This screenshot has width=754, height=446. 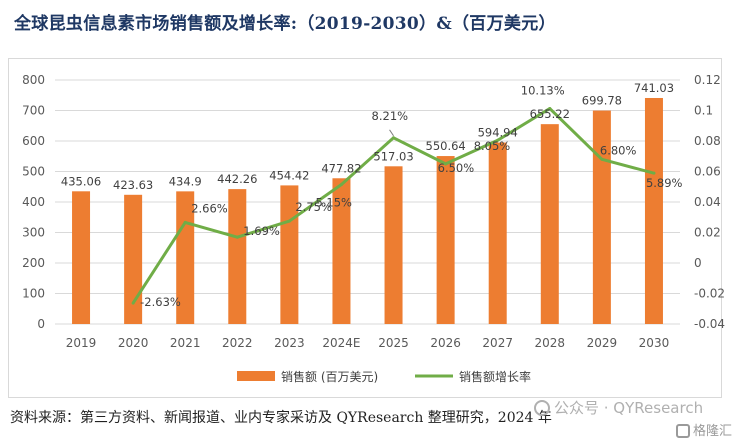 What do you see at coordinates (390, 116) in the screenshot?
I see `growth-rate-label: 8.21%` at bounding box center [390, 116].